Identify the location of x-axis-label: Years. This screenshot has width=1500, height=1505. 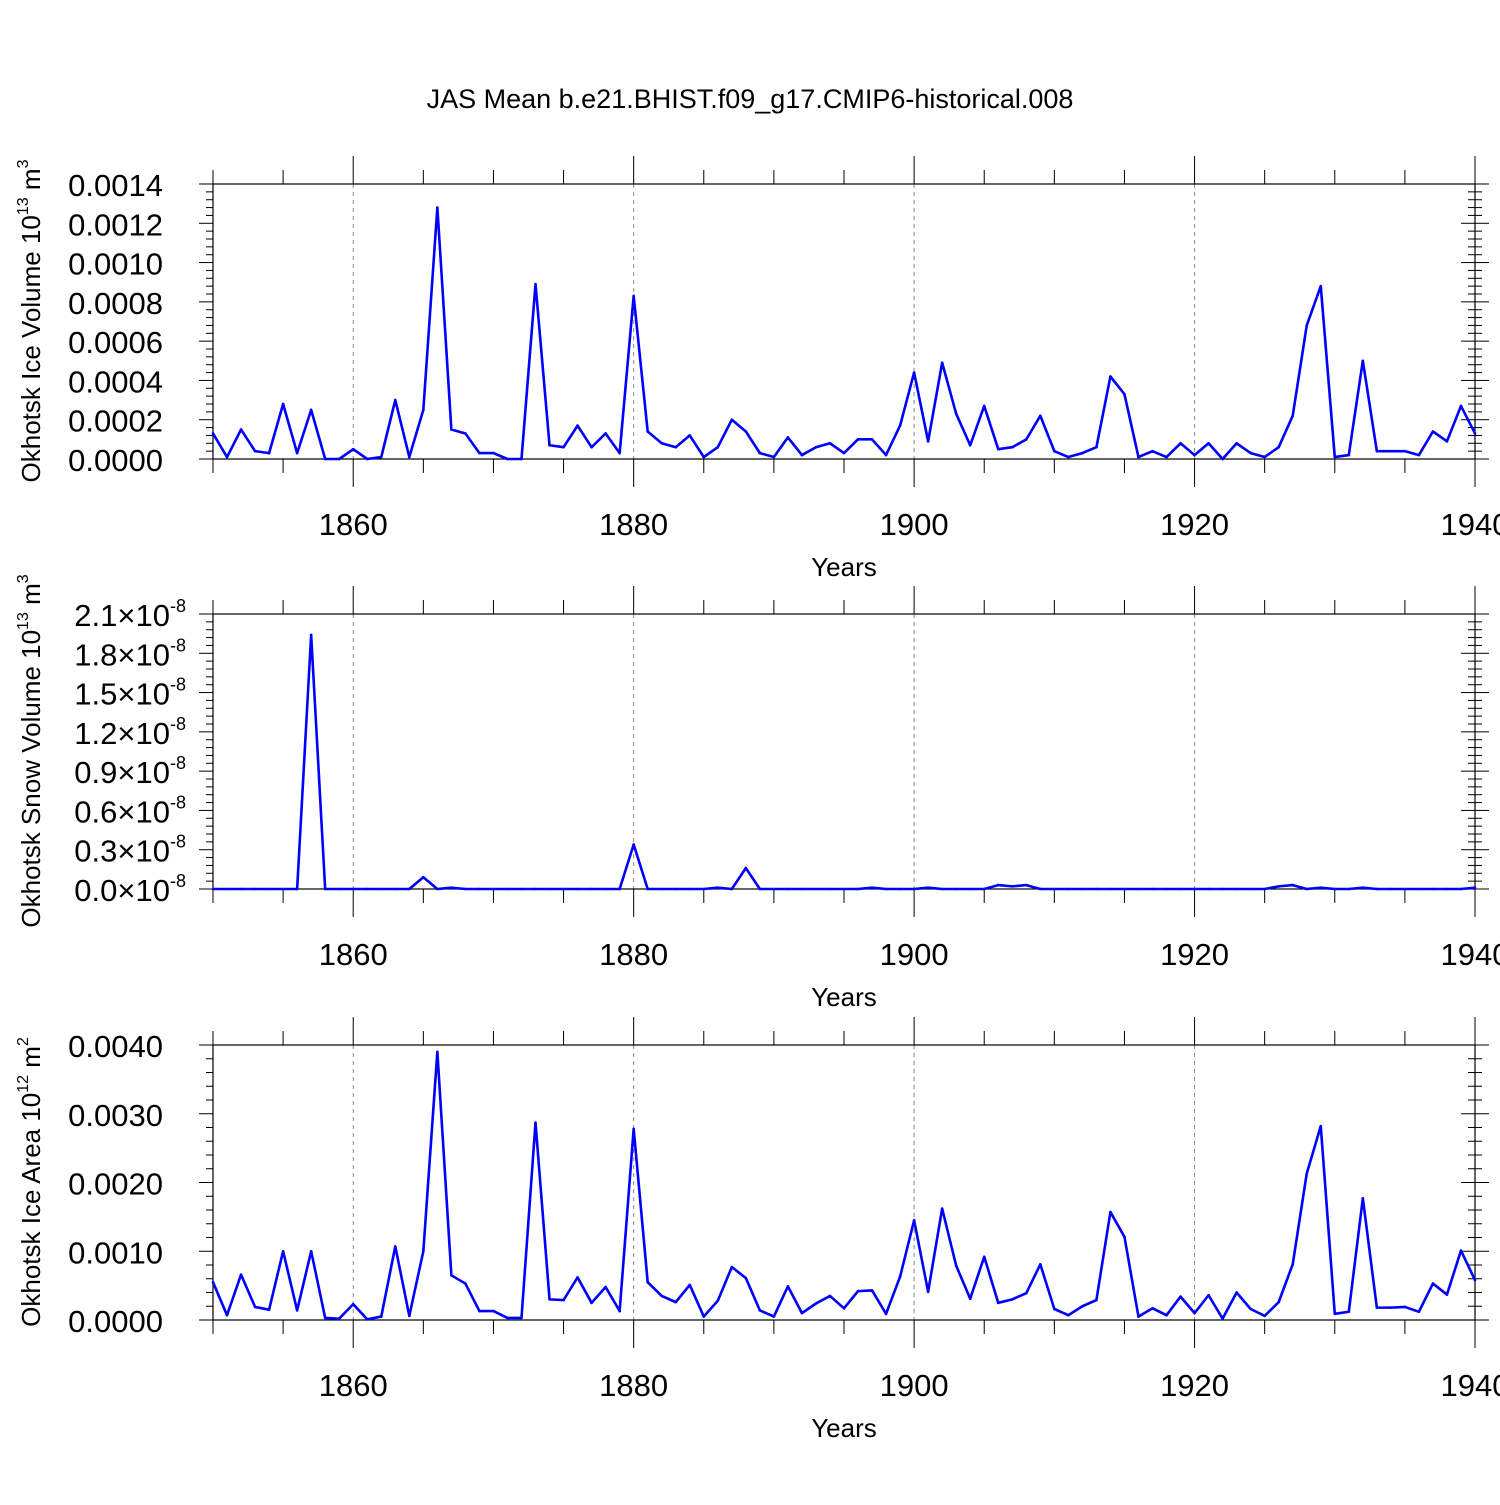
(844, 567).